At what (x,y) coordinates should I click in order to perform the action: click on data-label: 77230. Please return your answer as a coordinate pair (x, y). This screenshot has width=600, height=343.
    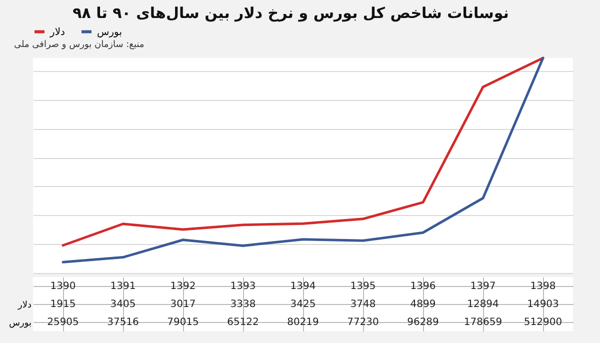
    Looking at the image, I should click on (363, 322).